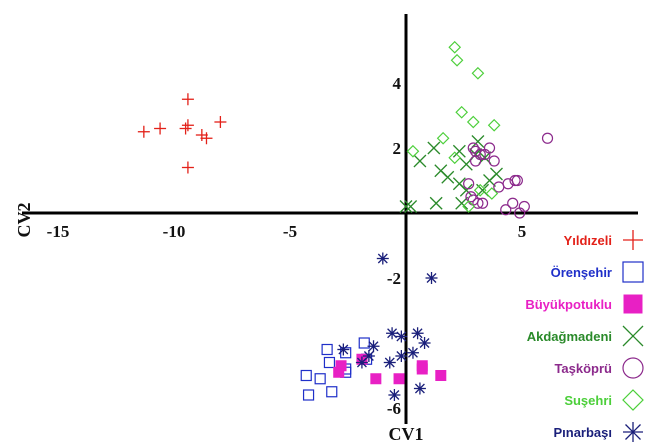 The image size is (665, 442). I want to click on legend-item: Pınarbaşı, so click(598, 432).